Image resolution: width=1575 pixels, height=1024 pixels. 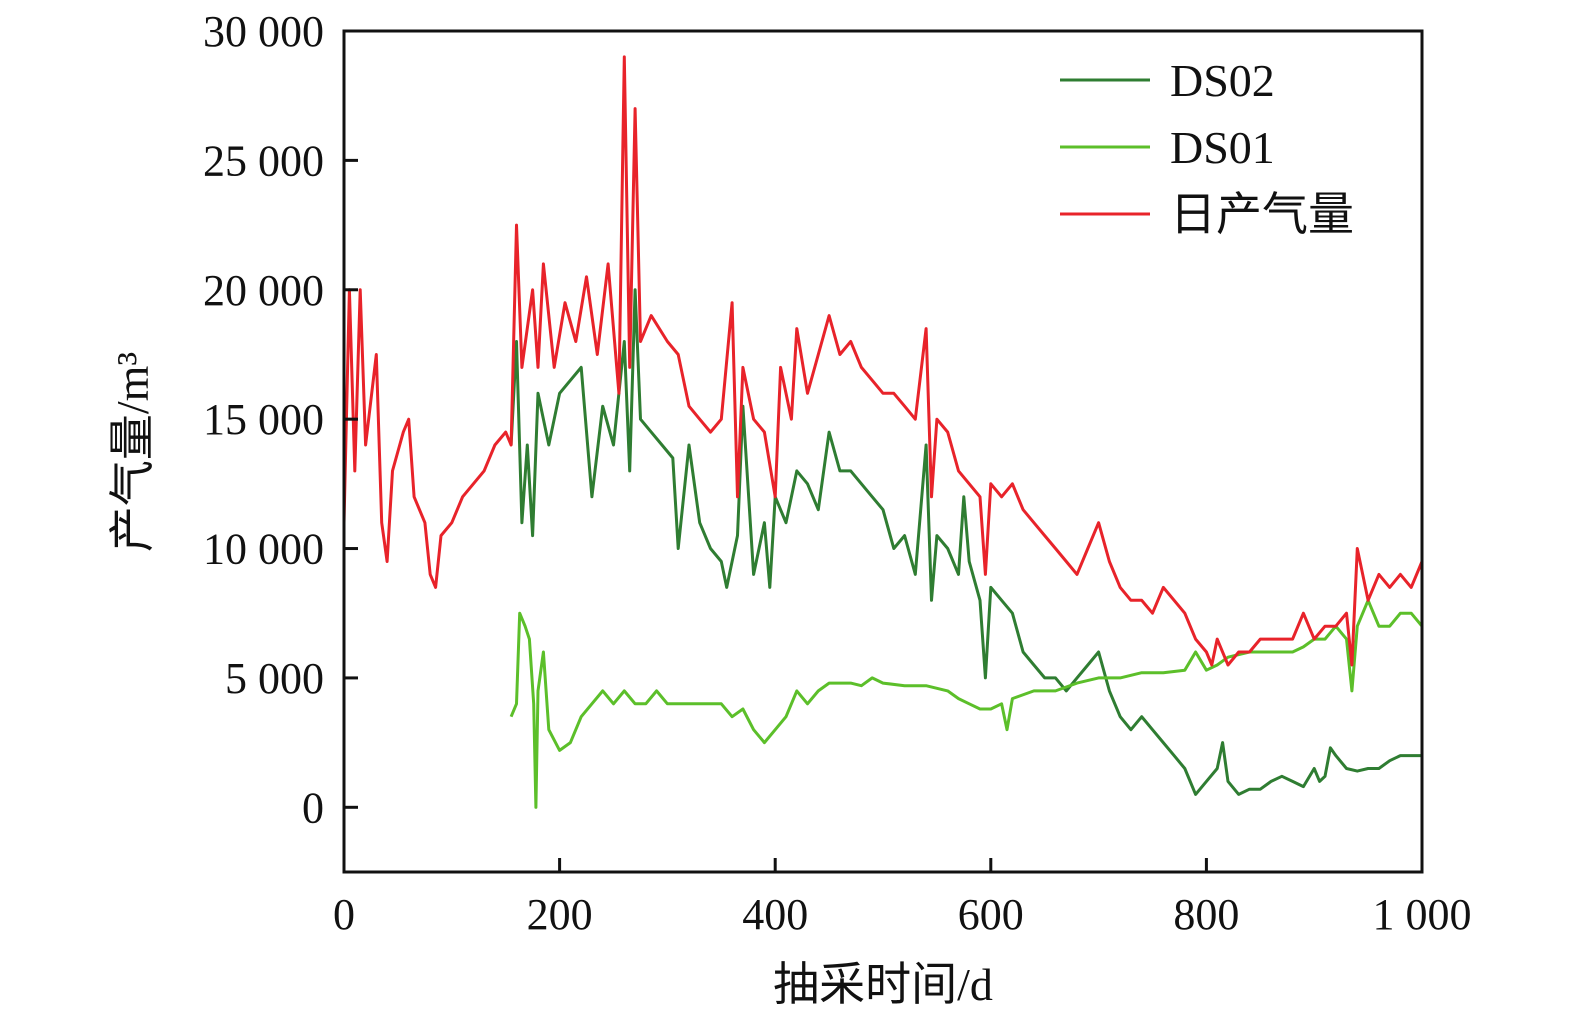 What do you see at coordinates (263, 419) in the screenshot?
I see `y-tick-label: 15 000` at bounding box center [263, 419].